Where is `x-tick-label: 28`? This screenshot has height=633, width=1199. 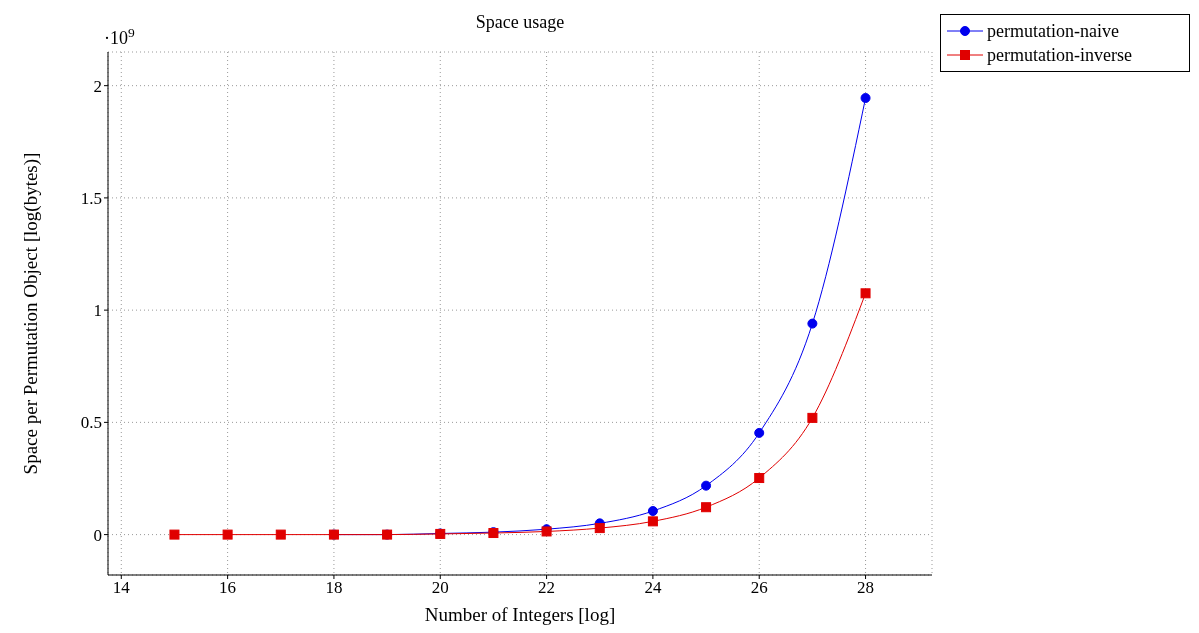 x-tick-label: 28 is located at coordinates (866, 588).